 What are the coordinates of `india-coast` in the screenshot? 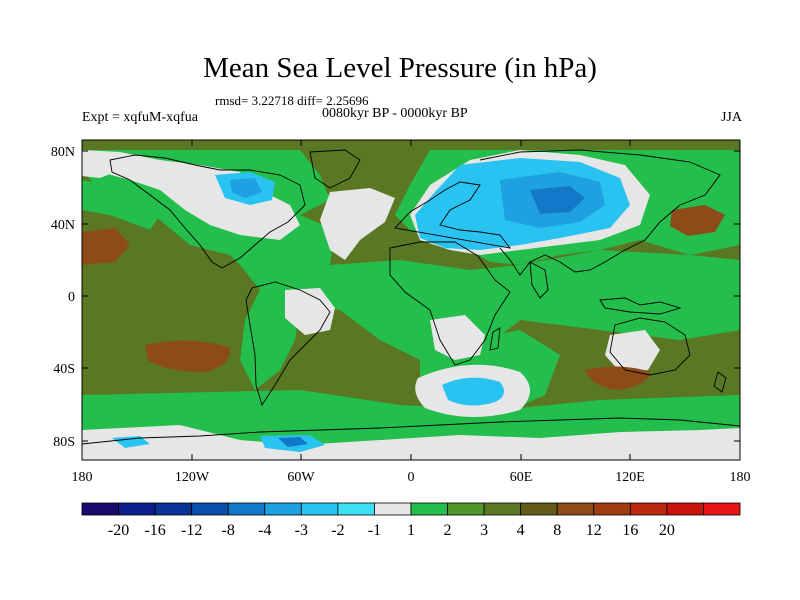 It's located at (539, 280).